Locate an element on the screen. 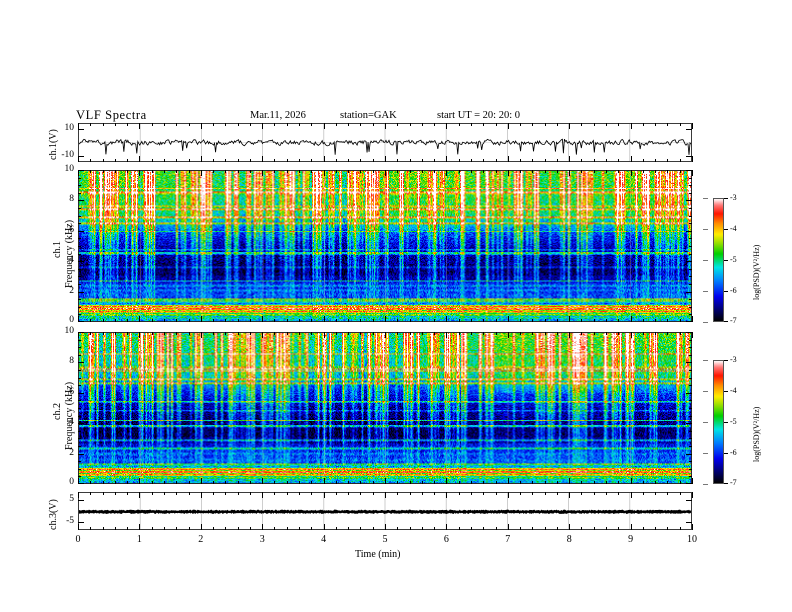 The width and height of the screenshot is (792, 612). ch2-colorbar is located at coordinates (718, 422).